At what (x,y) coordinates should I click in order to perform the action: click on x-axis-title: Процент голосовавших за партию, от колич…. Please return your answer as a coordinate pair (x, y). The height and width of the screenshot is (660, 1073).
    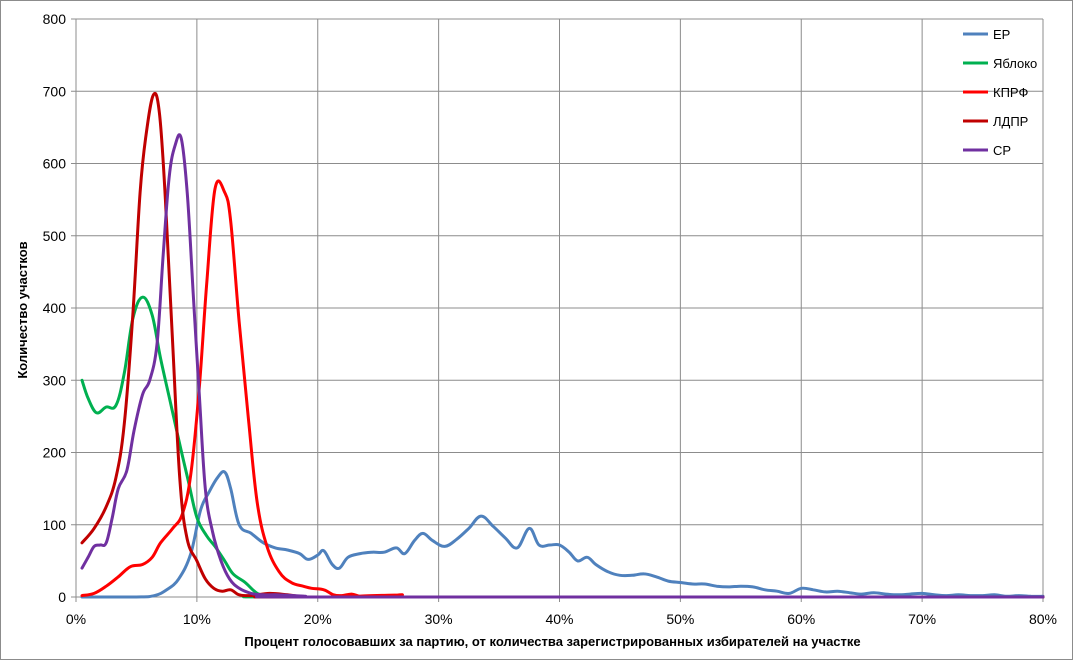
    Looking at the image, I should click on (552, 641).